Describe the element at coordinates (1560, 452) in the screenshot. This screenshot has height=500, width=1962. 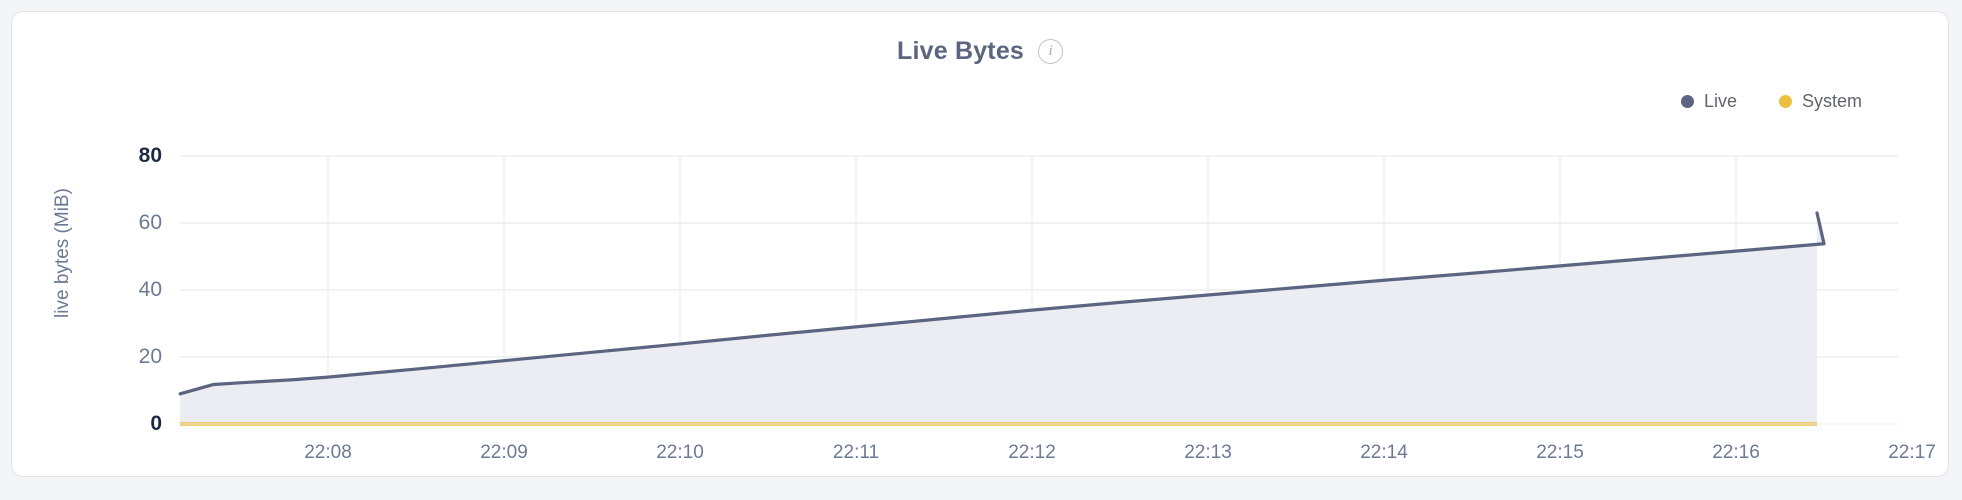
I see `x-tick-label-22-15: 22:15` at that location.